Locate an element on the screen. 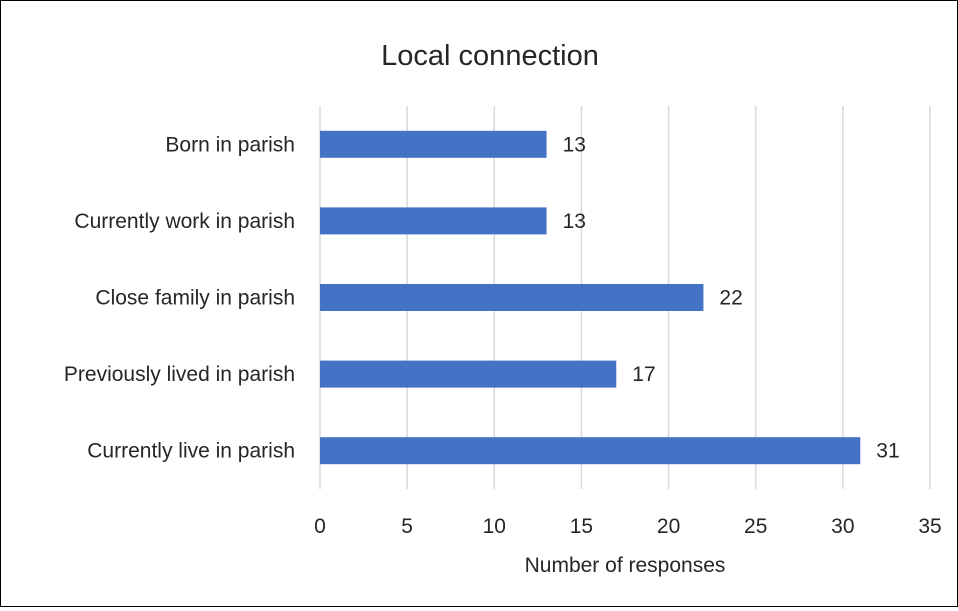 The width and height of the screenshot is (958, 611). data-label: 17 is located at coordinates (643, 374).